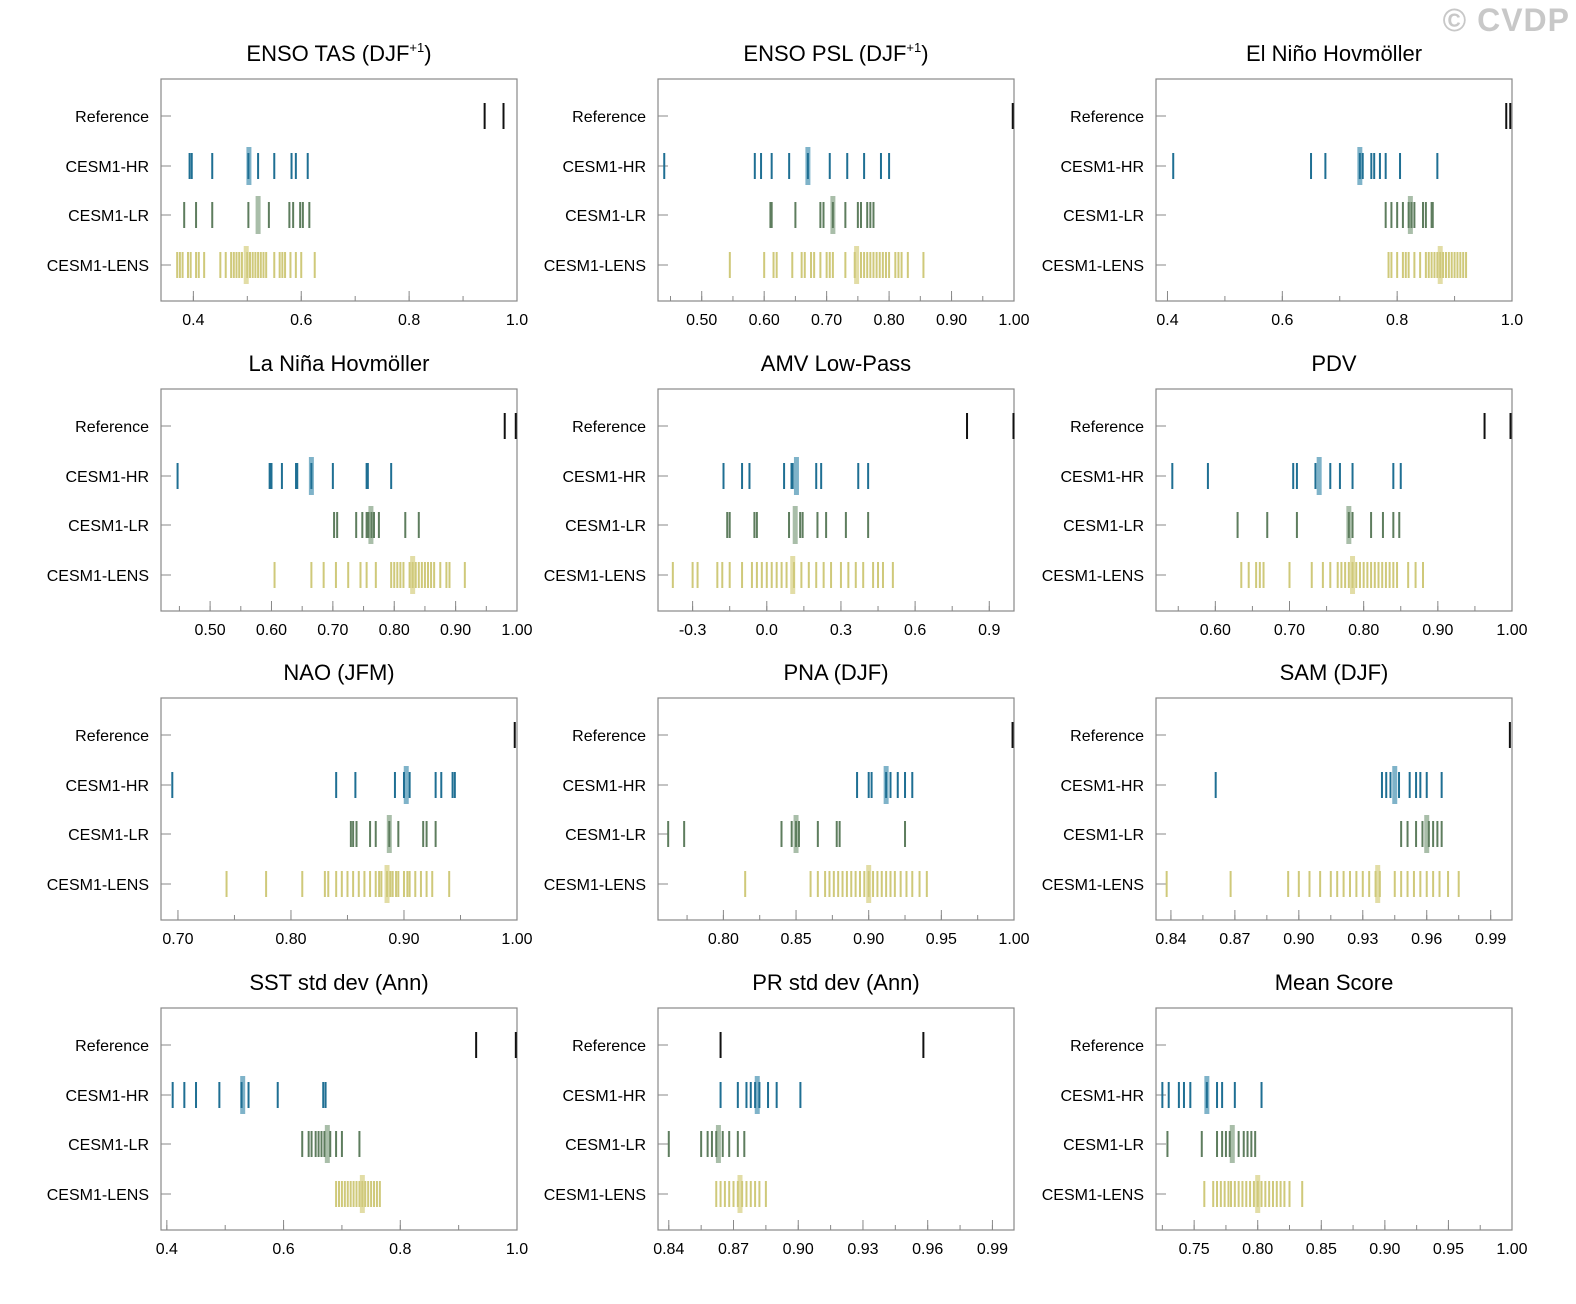 The width and height of the screenshot is (1576, 1304). Describe the element at coordinates (1334, 363) in the screenshot. I see `panel-title: PDV` at that location.